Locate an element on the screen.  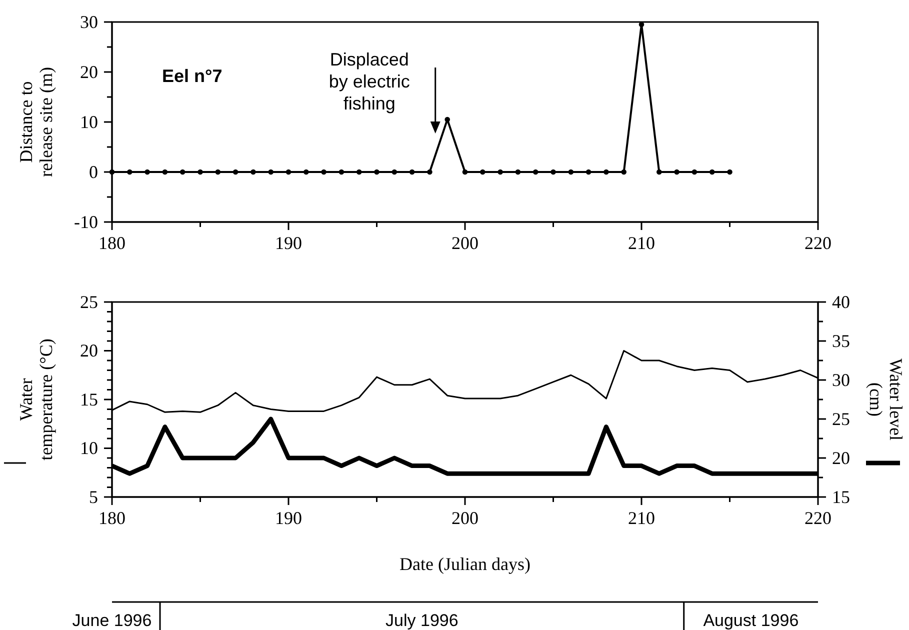
y2-tick-label: 30 is located at coordinates (841, 380).